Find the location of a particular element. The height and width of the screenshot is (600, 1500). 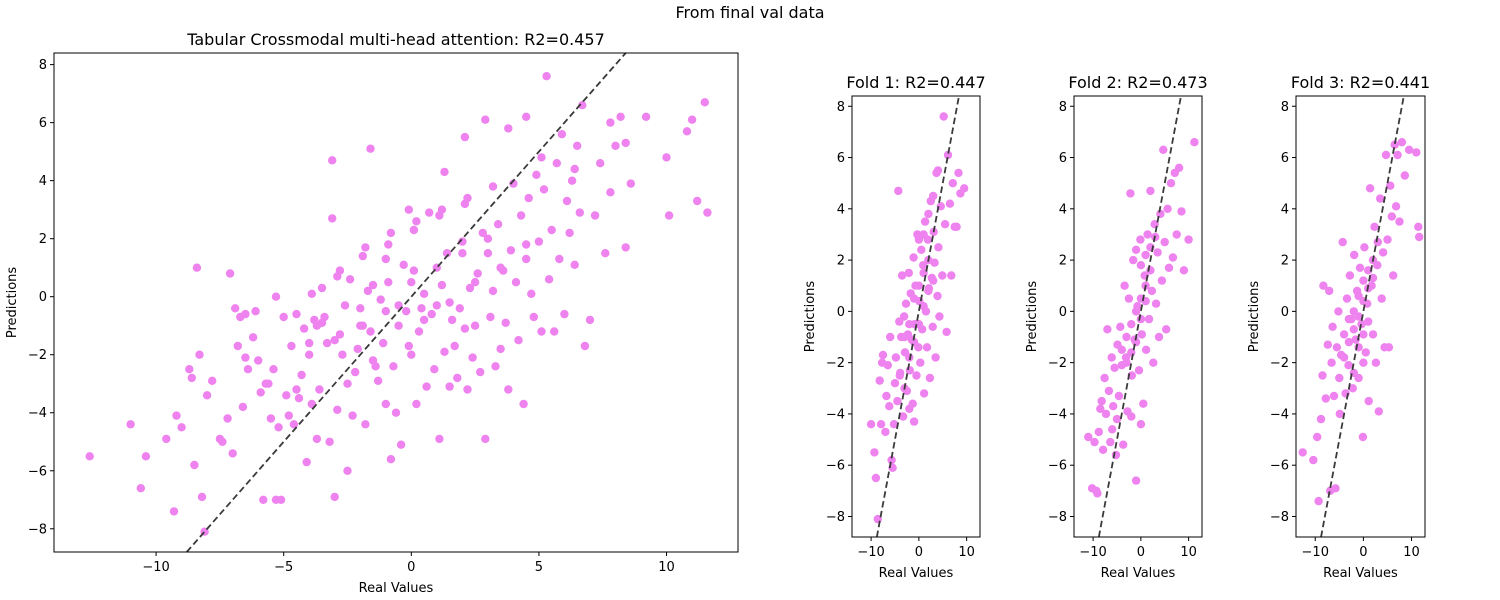

fold-3-y-axis-label: Predictions is located at coordinates (1254, 317).